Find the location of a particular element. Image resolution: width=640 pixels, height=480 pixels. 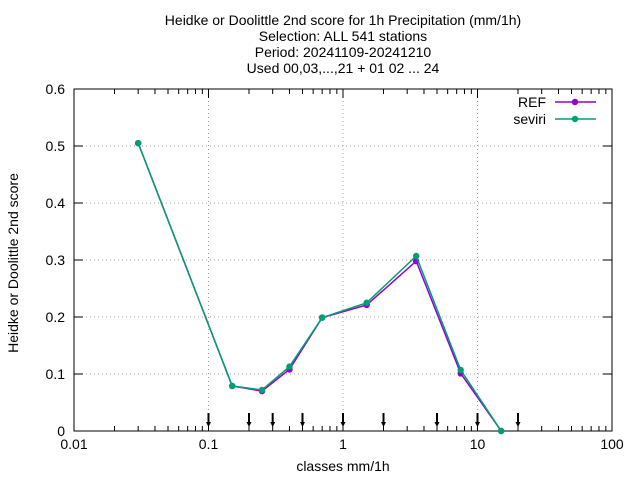

y-tick-label: 0 is located at coordinates (61, 431).